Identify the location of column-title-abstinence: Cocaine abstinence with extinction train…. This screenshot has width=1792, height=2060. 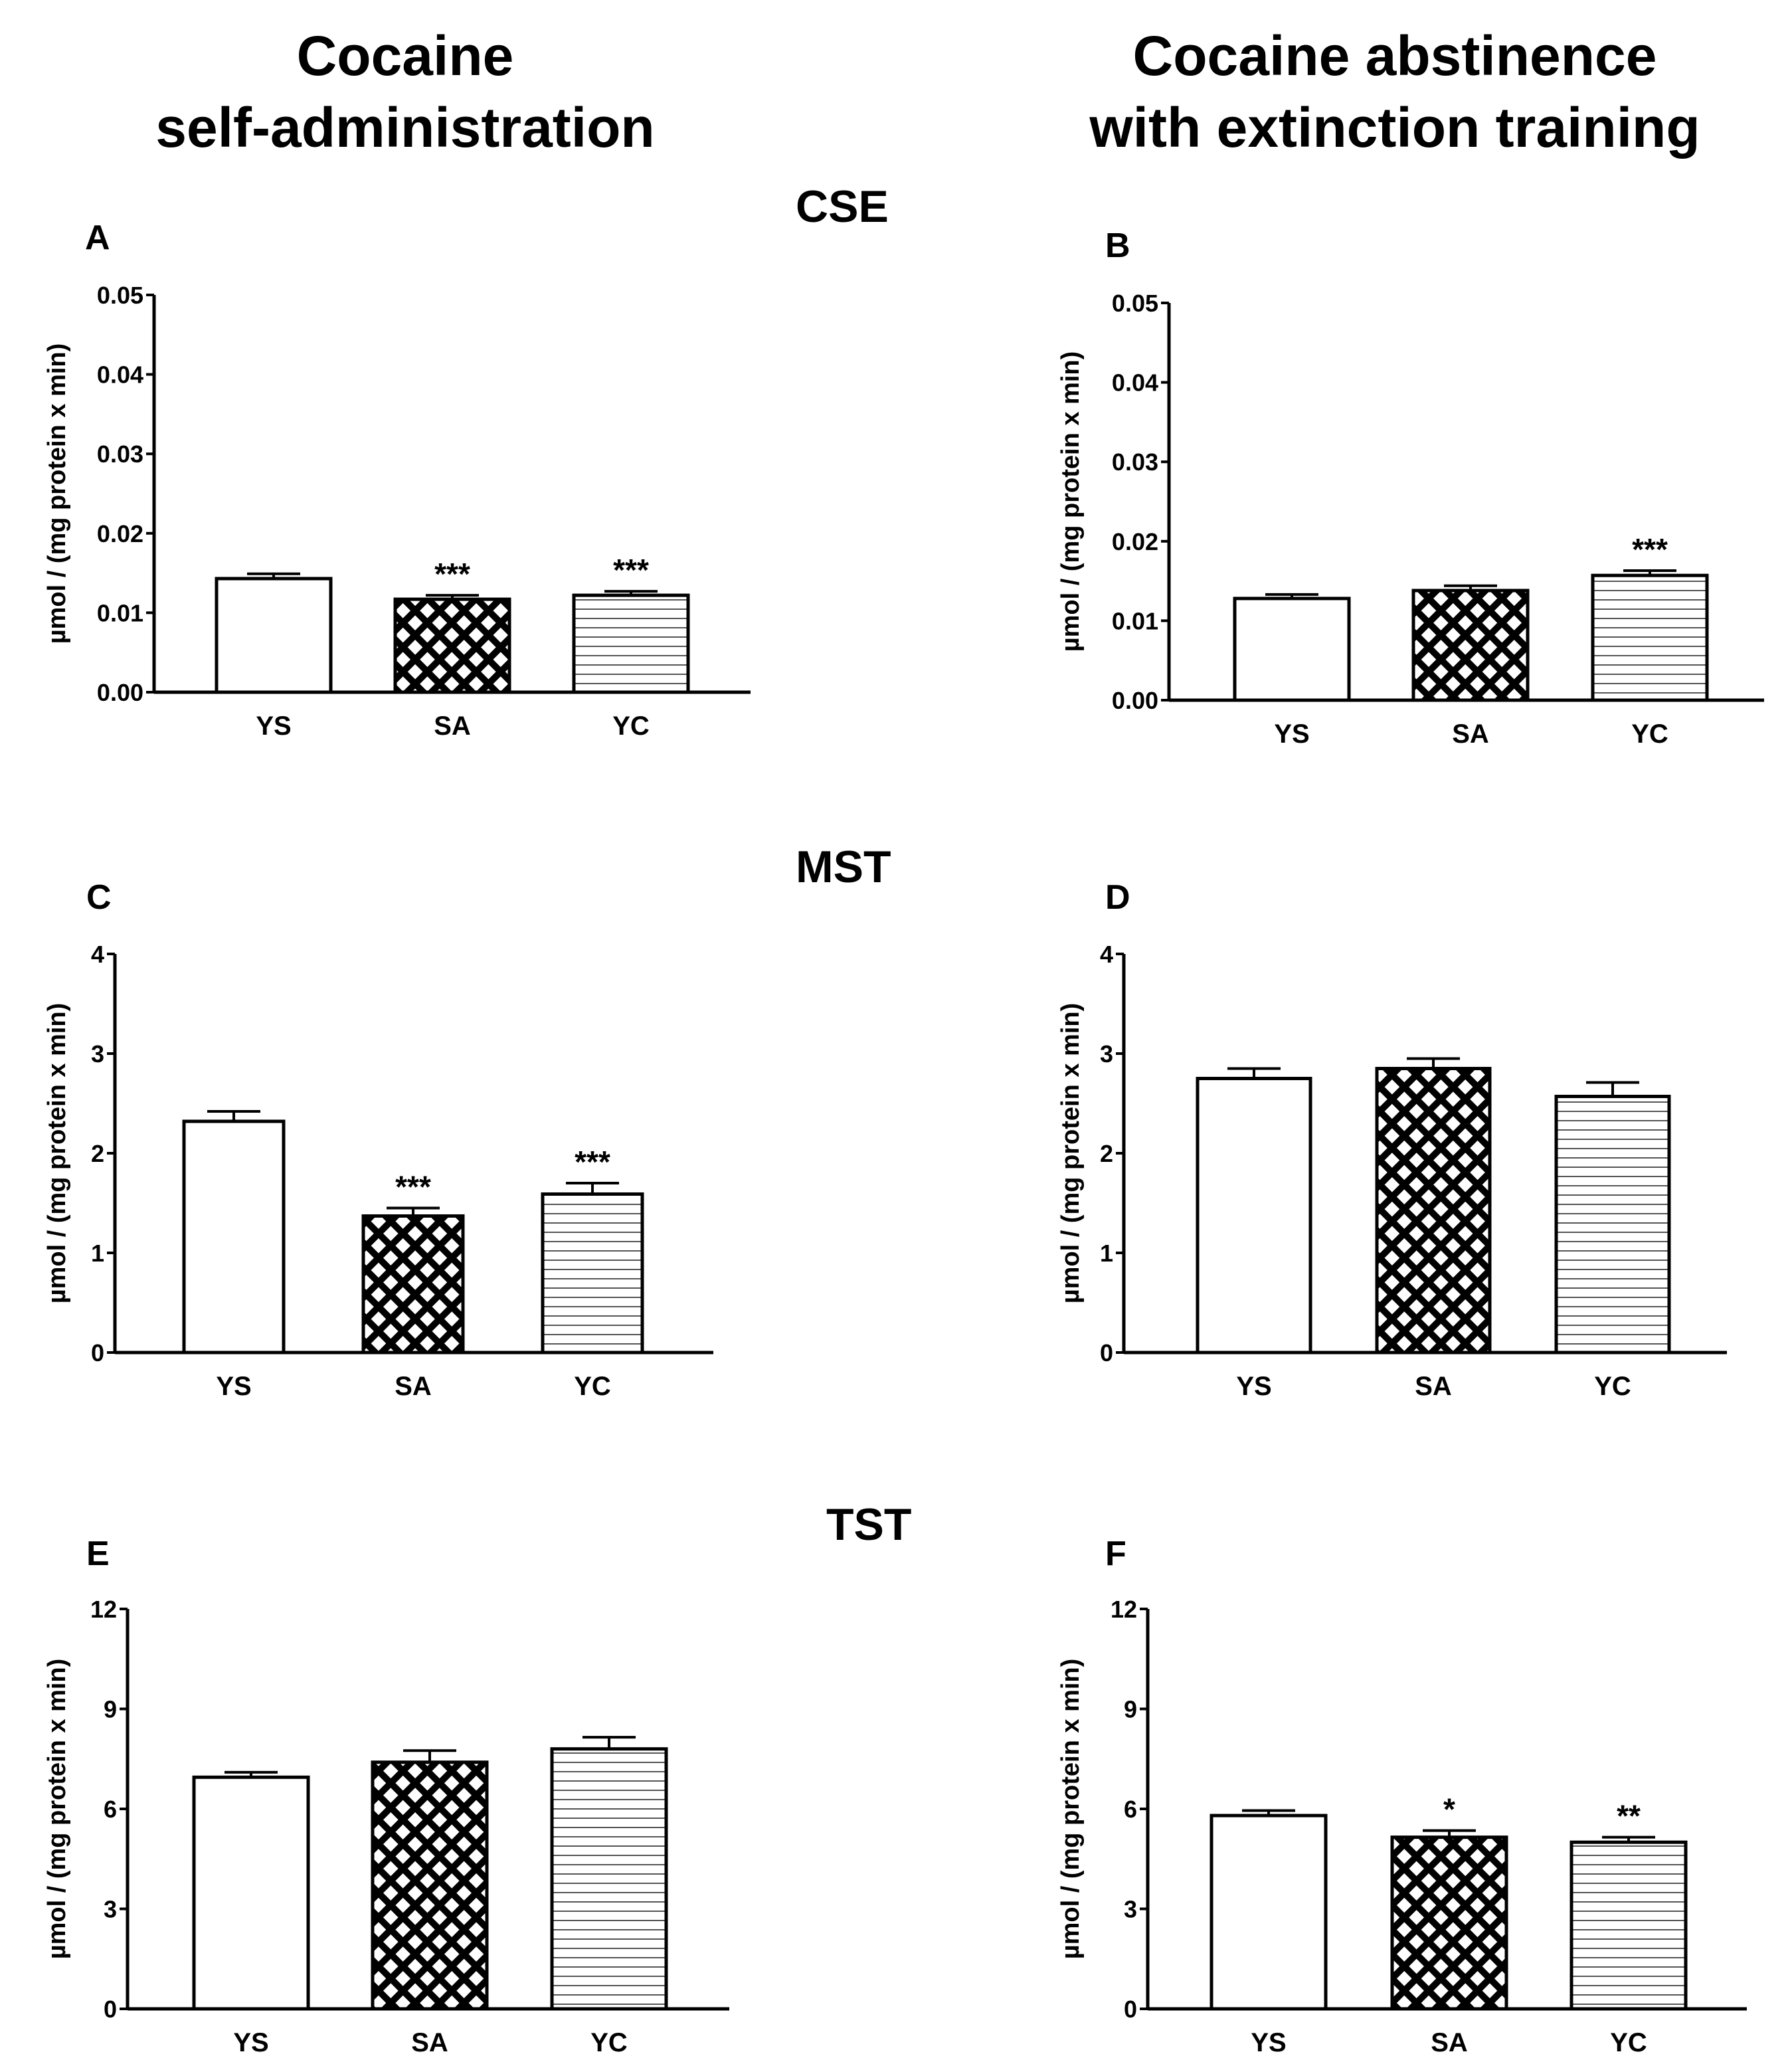
(1395, 91).